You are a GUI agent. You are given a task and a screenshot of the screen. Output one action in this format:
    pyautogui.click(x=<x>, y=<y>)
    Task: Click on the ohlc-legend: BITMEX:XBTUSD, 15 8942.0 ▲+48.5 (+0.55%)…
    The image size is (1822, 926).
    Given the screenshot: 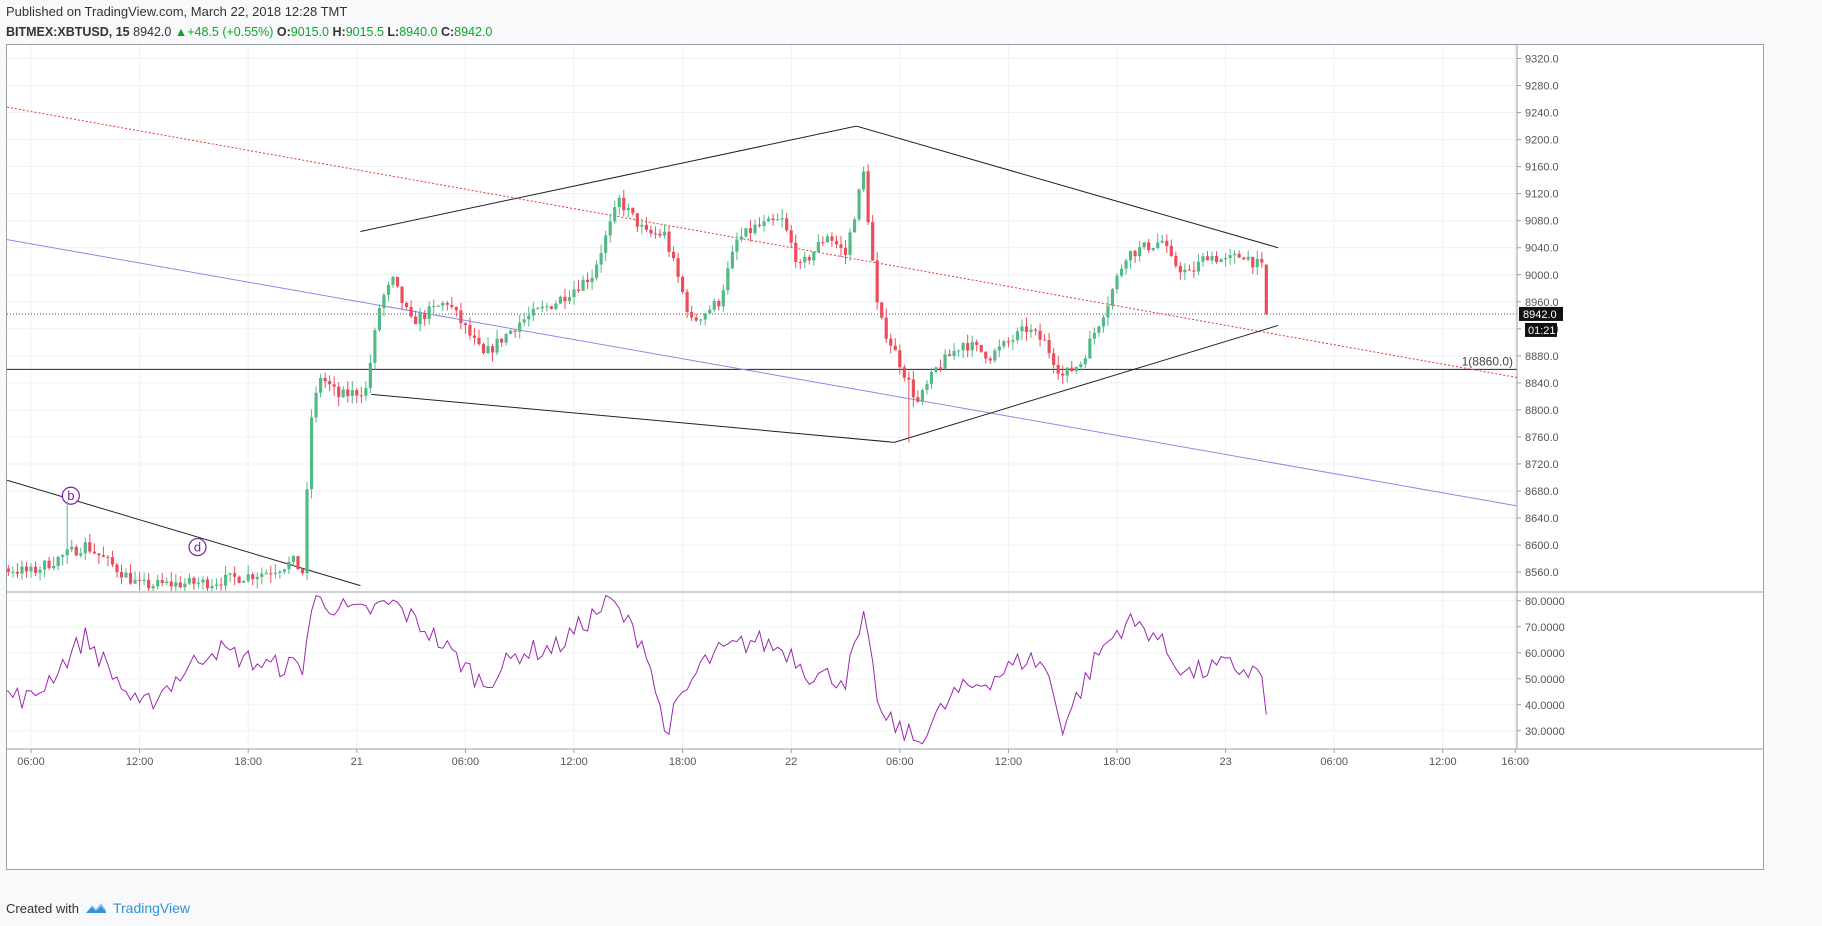 What is the action you would take?
    pyautogui.click(x=249, y=32)
    